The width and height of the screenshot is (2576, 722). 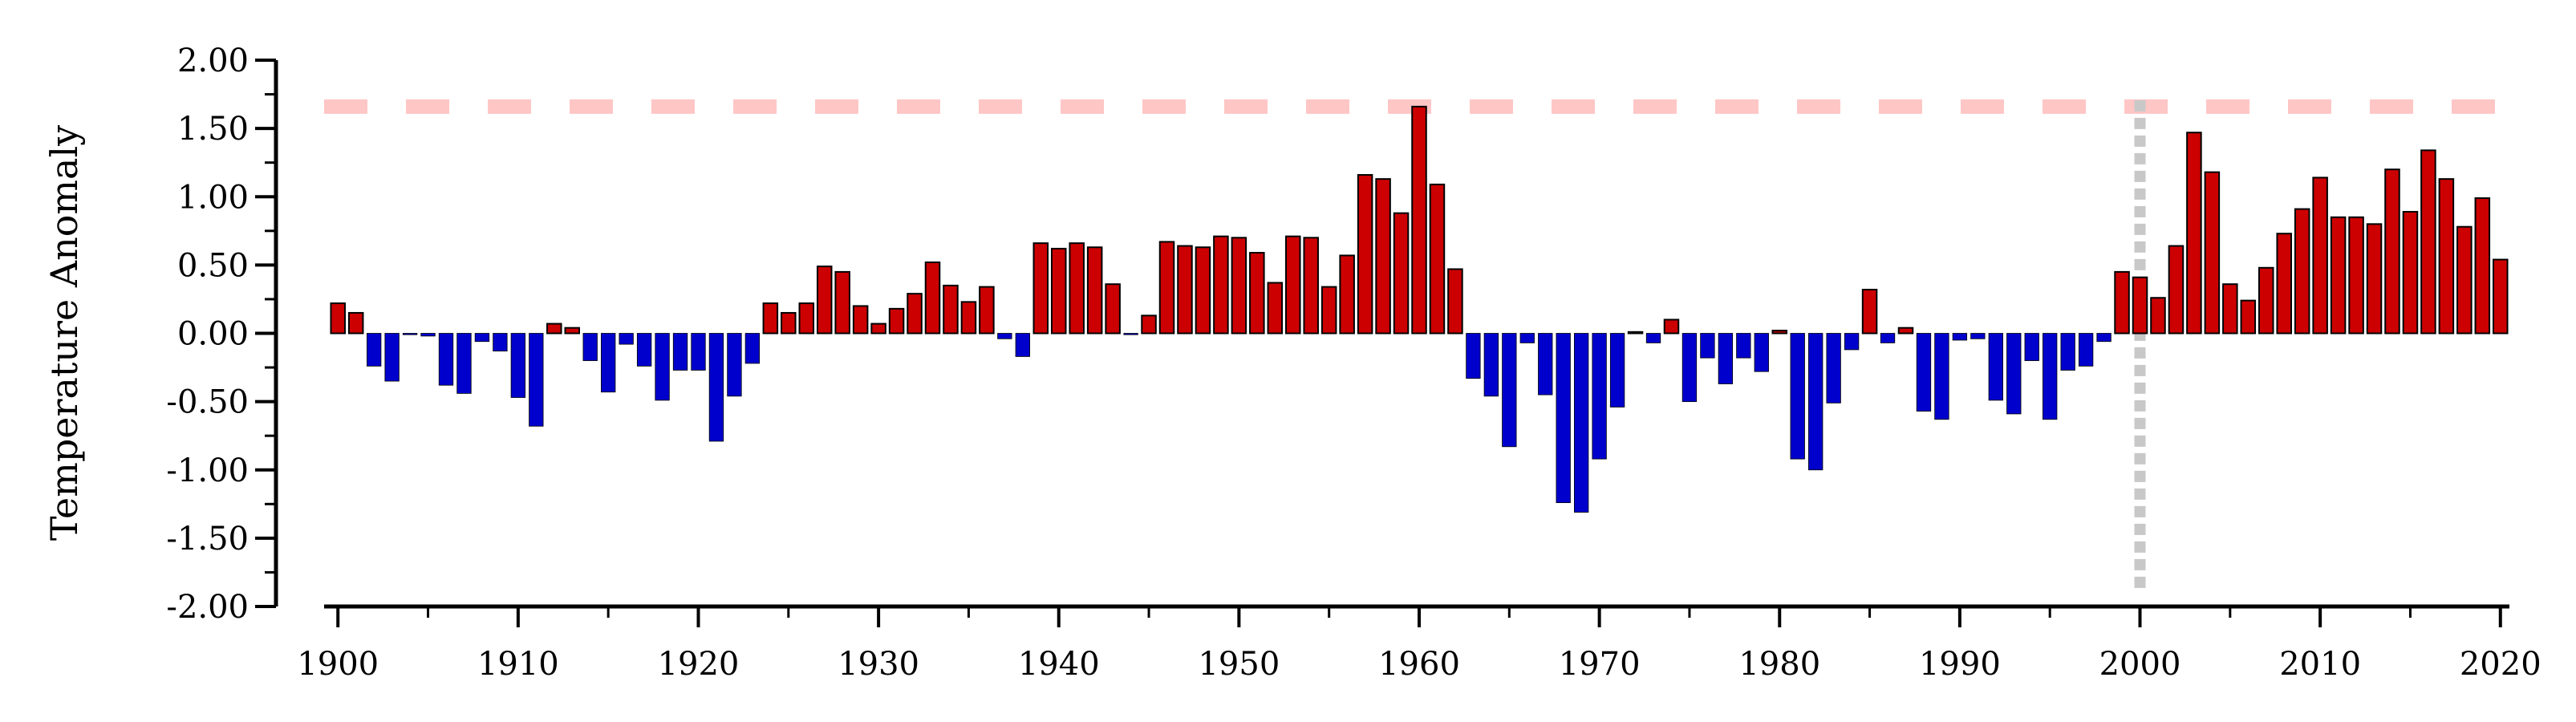 I want to click on y-tick-label: -1.00, so click(x=207, y=470).